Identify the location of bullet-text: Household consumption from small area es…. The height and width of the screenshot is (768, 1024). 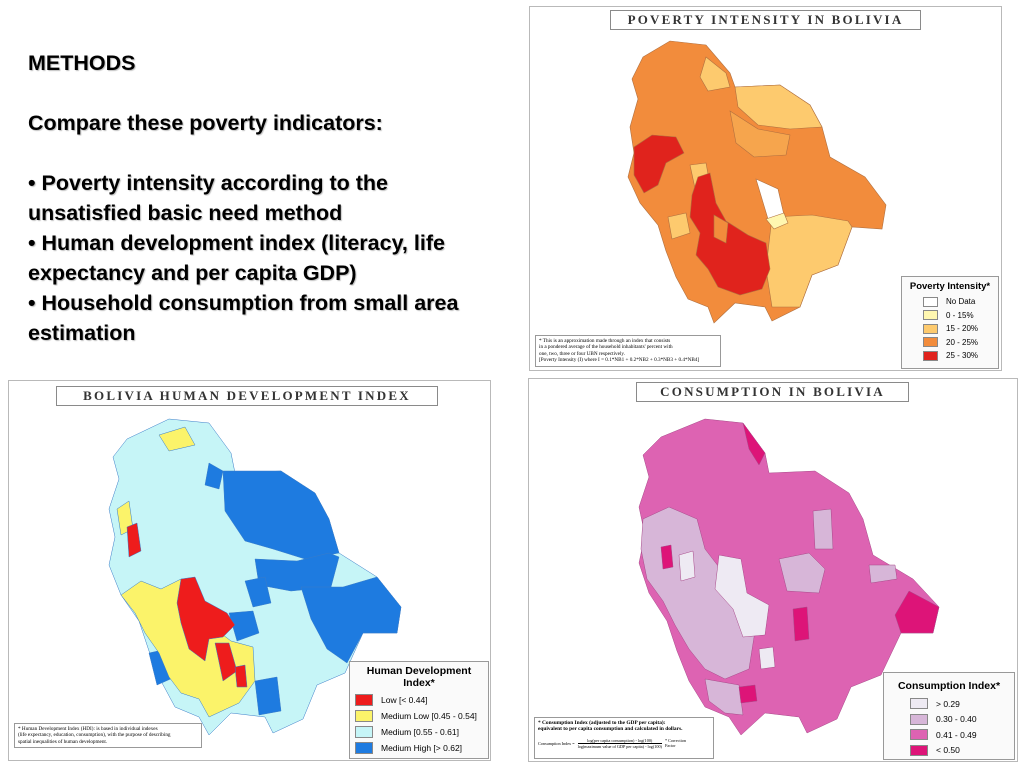
(243, 318).